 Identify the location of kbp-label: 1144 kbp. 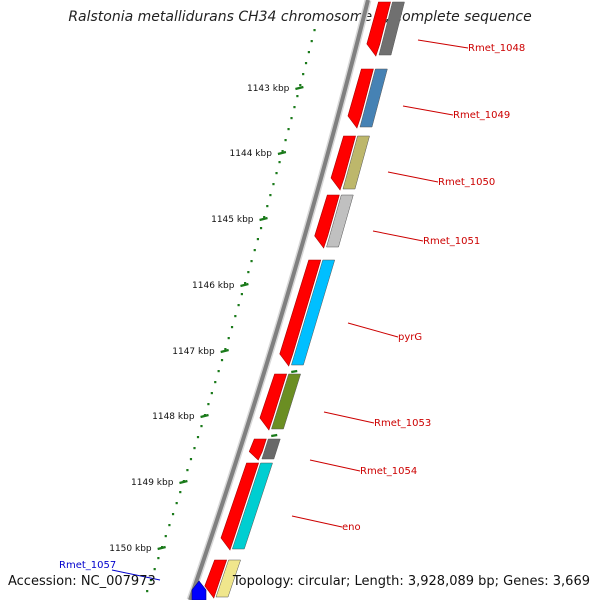
(251, 154).